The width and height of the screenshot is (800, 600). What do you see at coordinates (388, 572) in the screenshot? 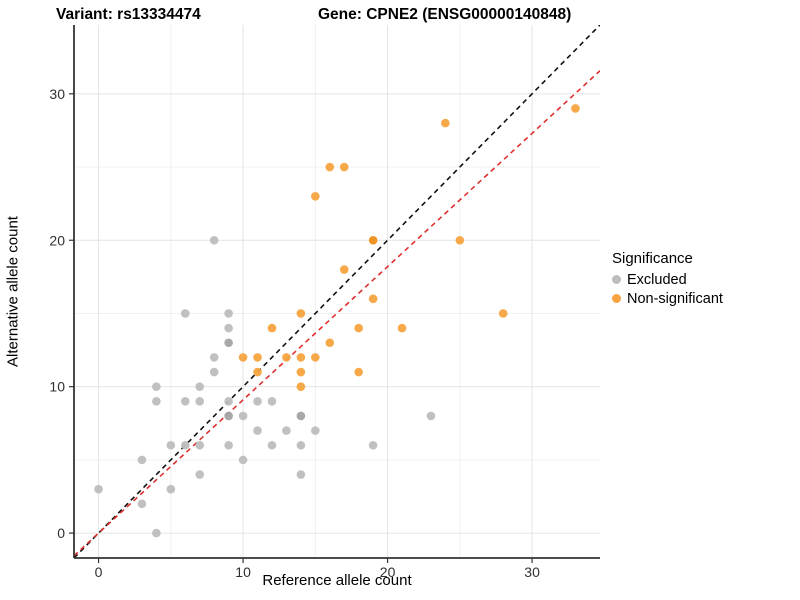
I see `x-tick-label: 20` at bounding box center [388, 572].